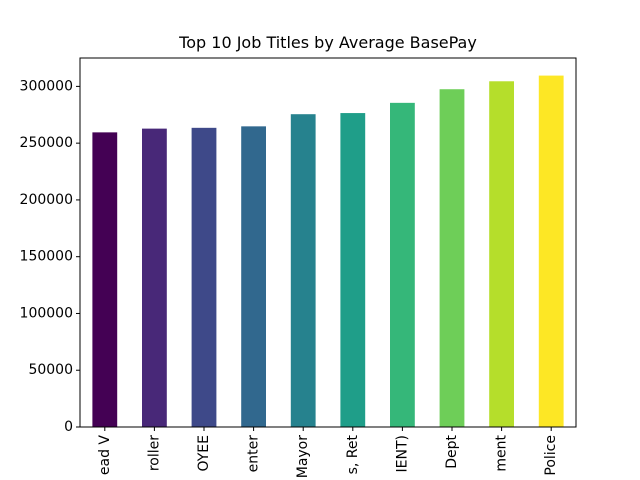  I want to click on x-tick-label: Mayor, so click(303, 457).